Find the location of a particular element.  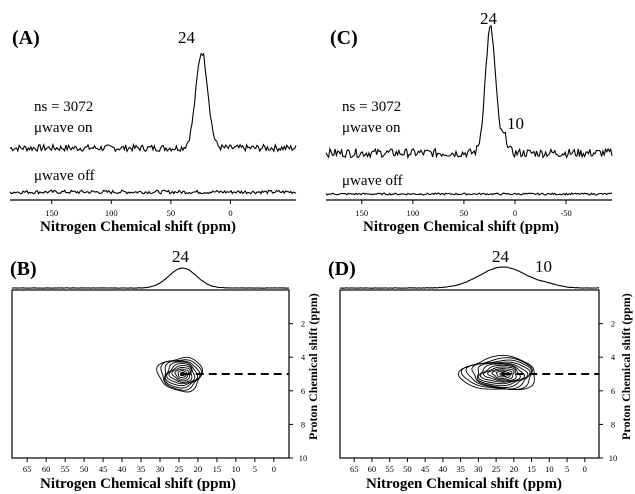

panel-d-label: (D) is located at coordinates (342, 269).